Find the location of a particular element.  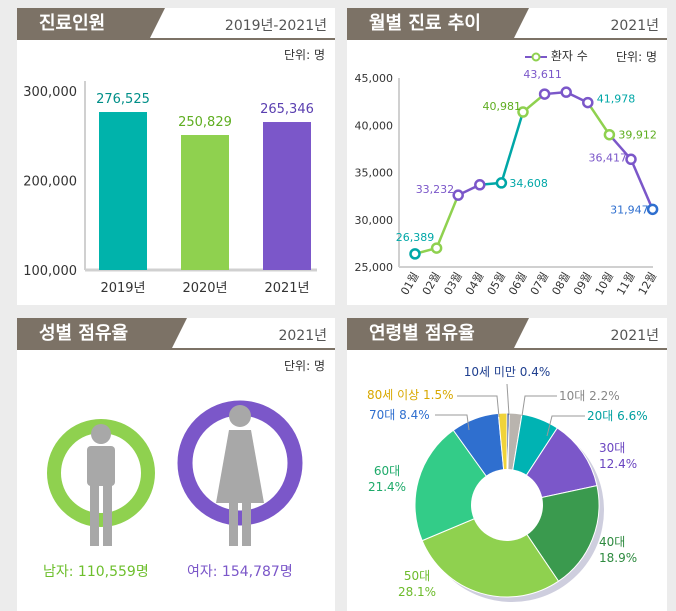

point-value-label: 41,978 is located at coordinates (616, 99).